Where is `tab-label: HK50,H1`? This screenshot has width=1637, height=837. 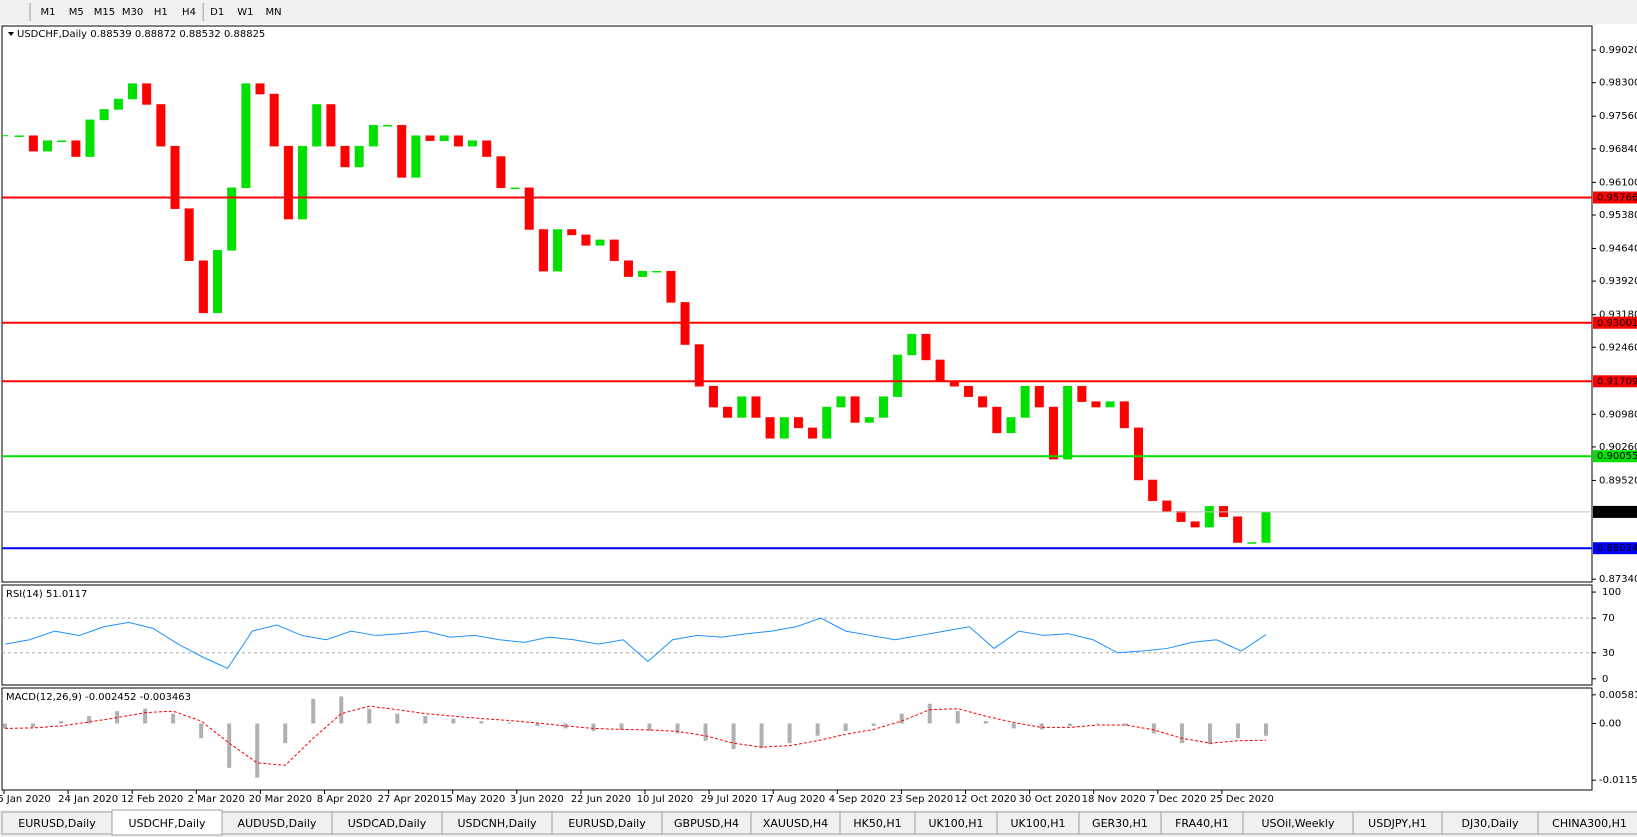 tab-label: HK50,H1 is located at coordinates (877, 823).